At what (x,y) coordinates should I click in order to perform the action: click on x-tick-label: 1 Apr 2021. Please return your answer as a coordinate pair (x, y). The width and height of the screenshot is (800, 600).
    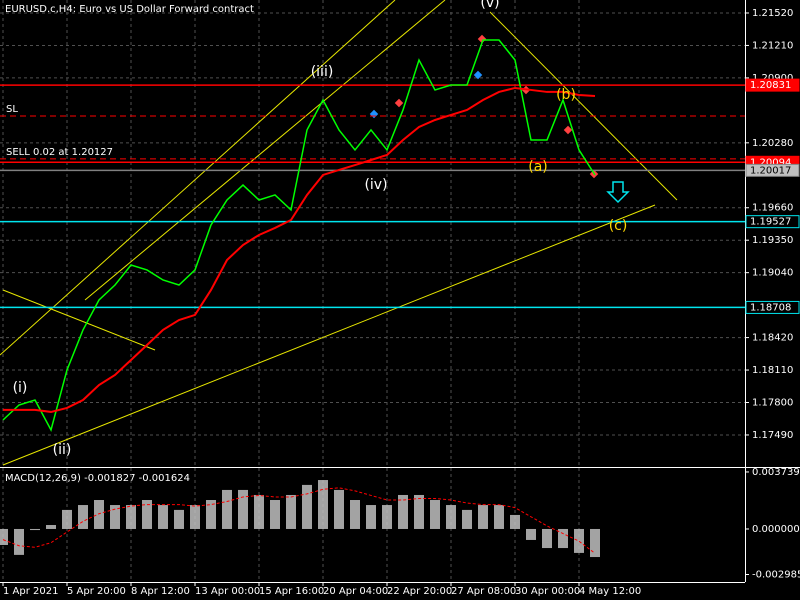
    Looking at the image, I should click on (30, 591).